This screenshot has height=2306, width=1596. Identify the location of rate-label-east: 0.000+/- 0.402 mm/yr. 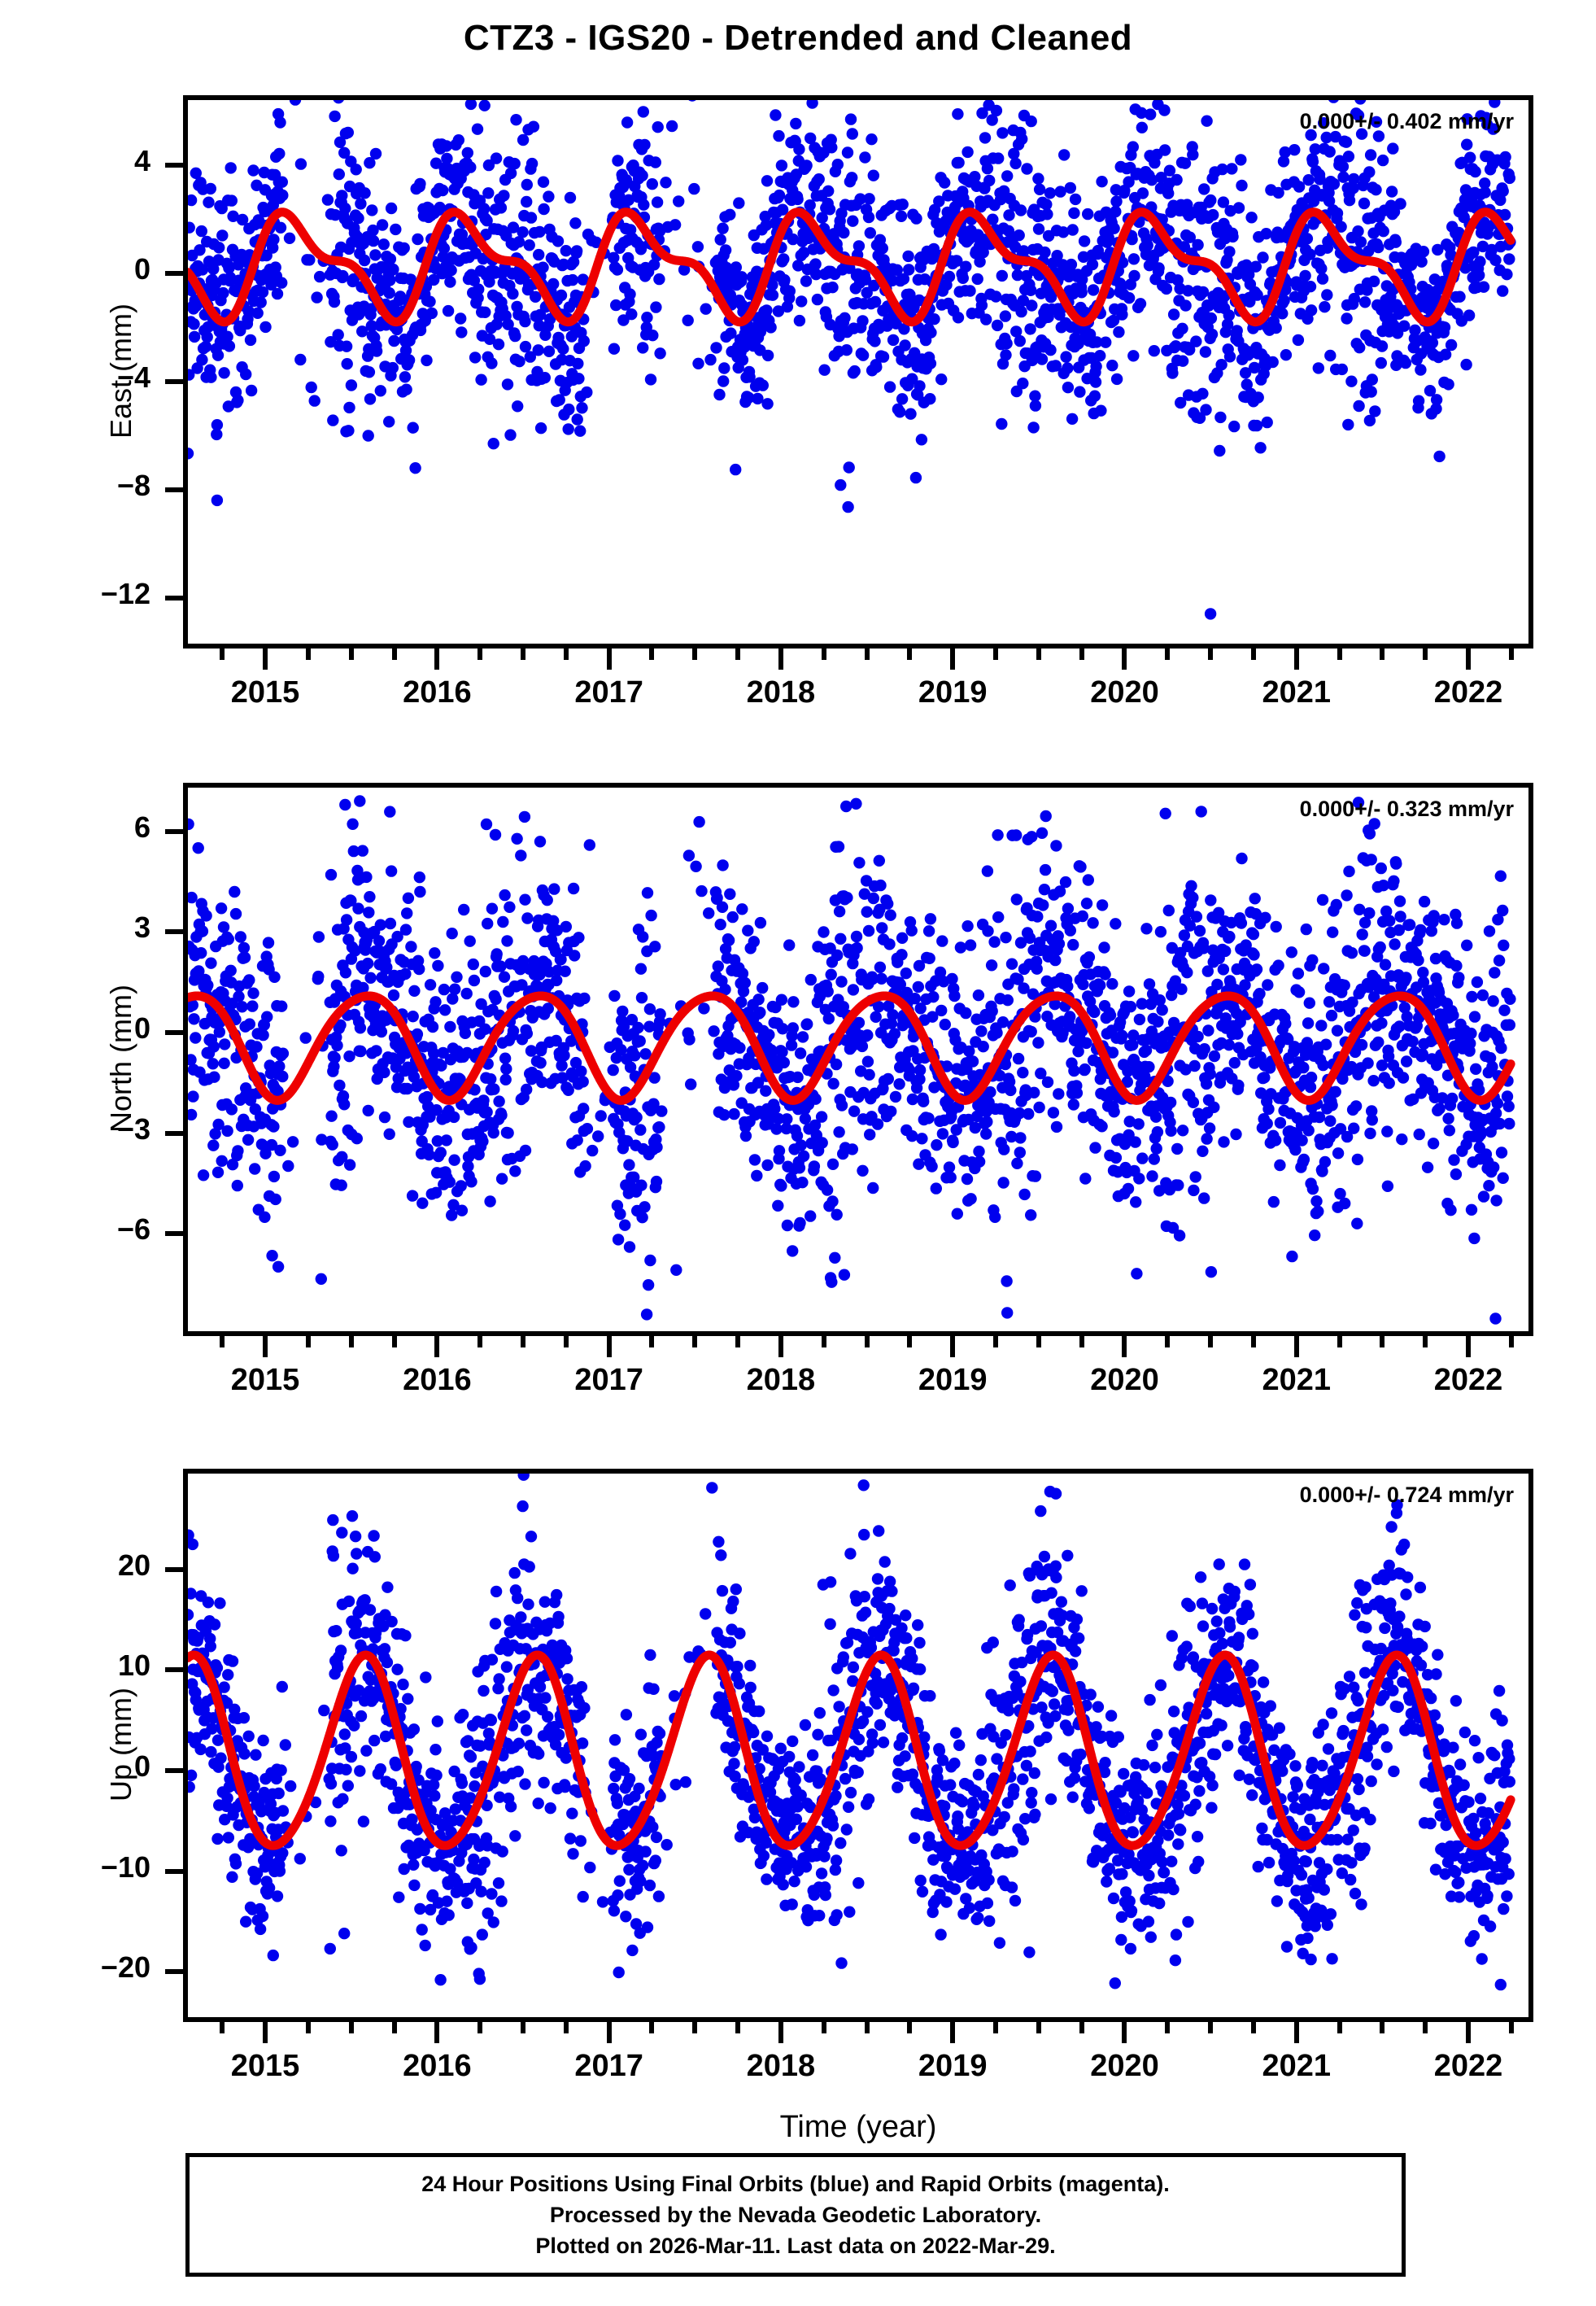
(1406, 121).